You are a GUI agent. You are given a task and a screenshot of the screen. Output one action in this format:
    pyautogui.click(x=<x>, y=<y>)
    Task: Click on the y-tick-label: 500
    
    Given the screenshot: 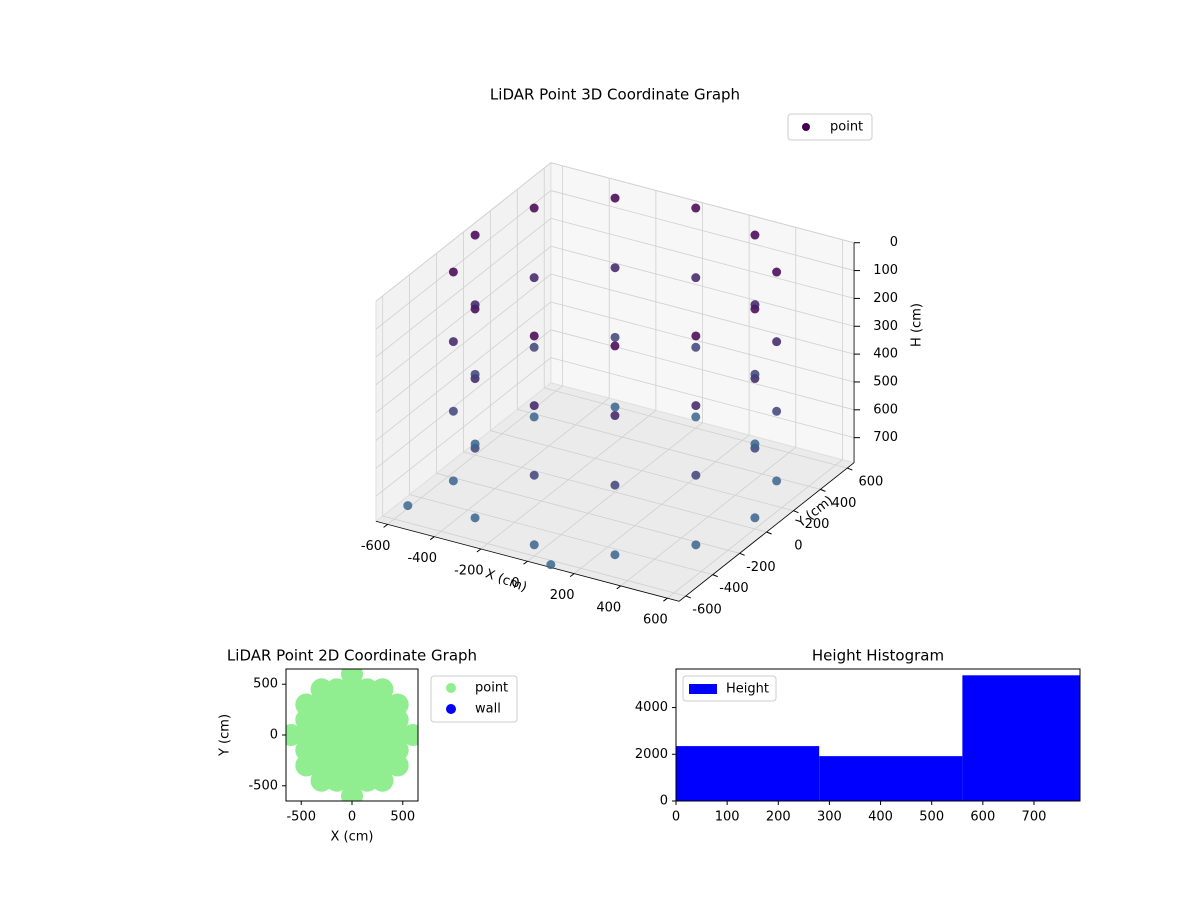 What is the action you would take?
    pyautogui.click(x=265, y=684)
    